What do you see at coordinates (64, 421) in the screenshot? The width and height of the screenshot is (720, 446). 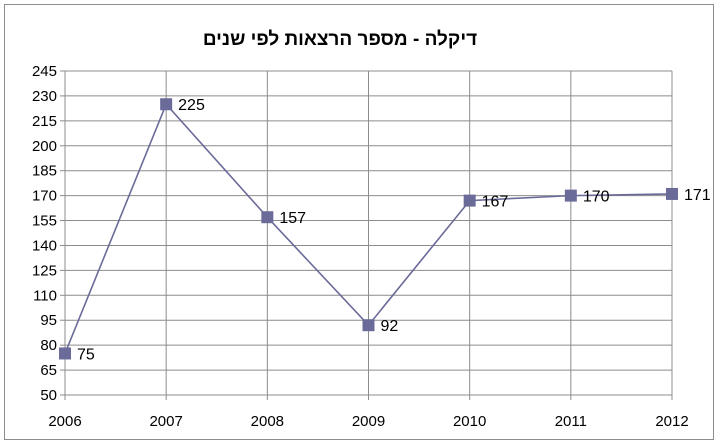 I see `x-tick-label: 2006` at bounding box center [64, 421].